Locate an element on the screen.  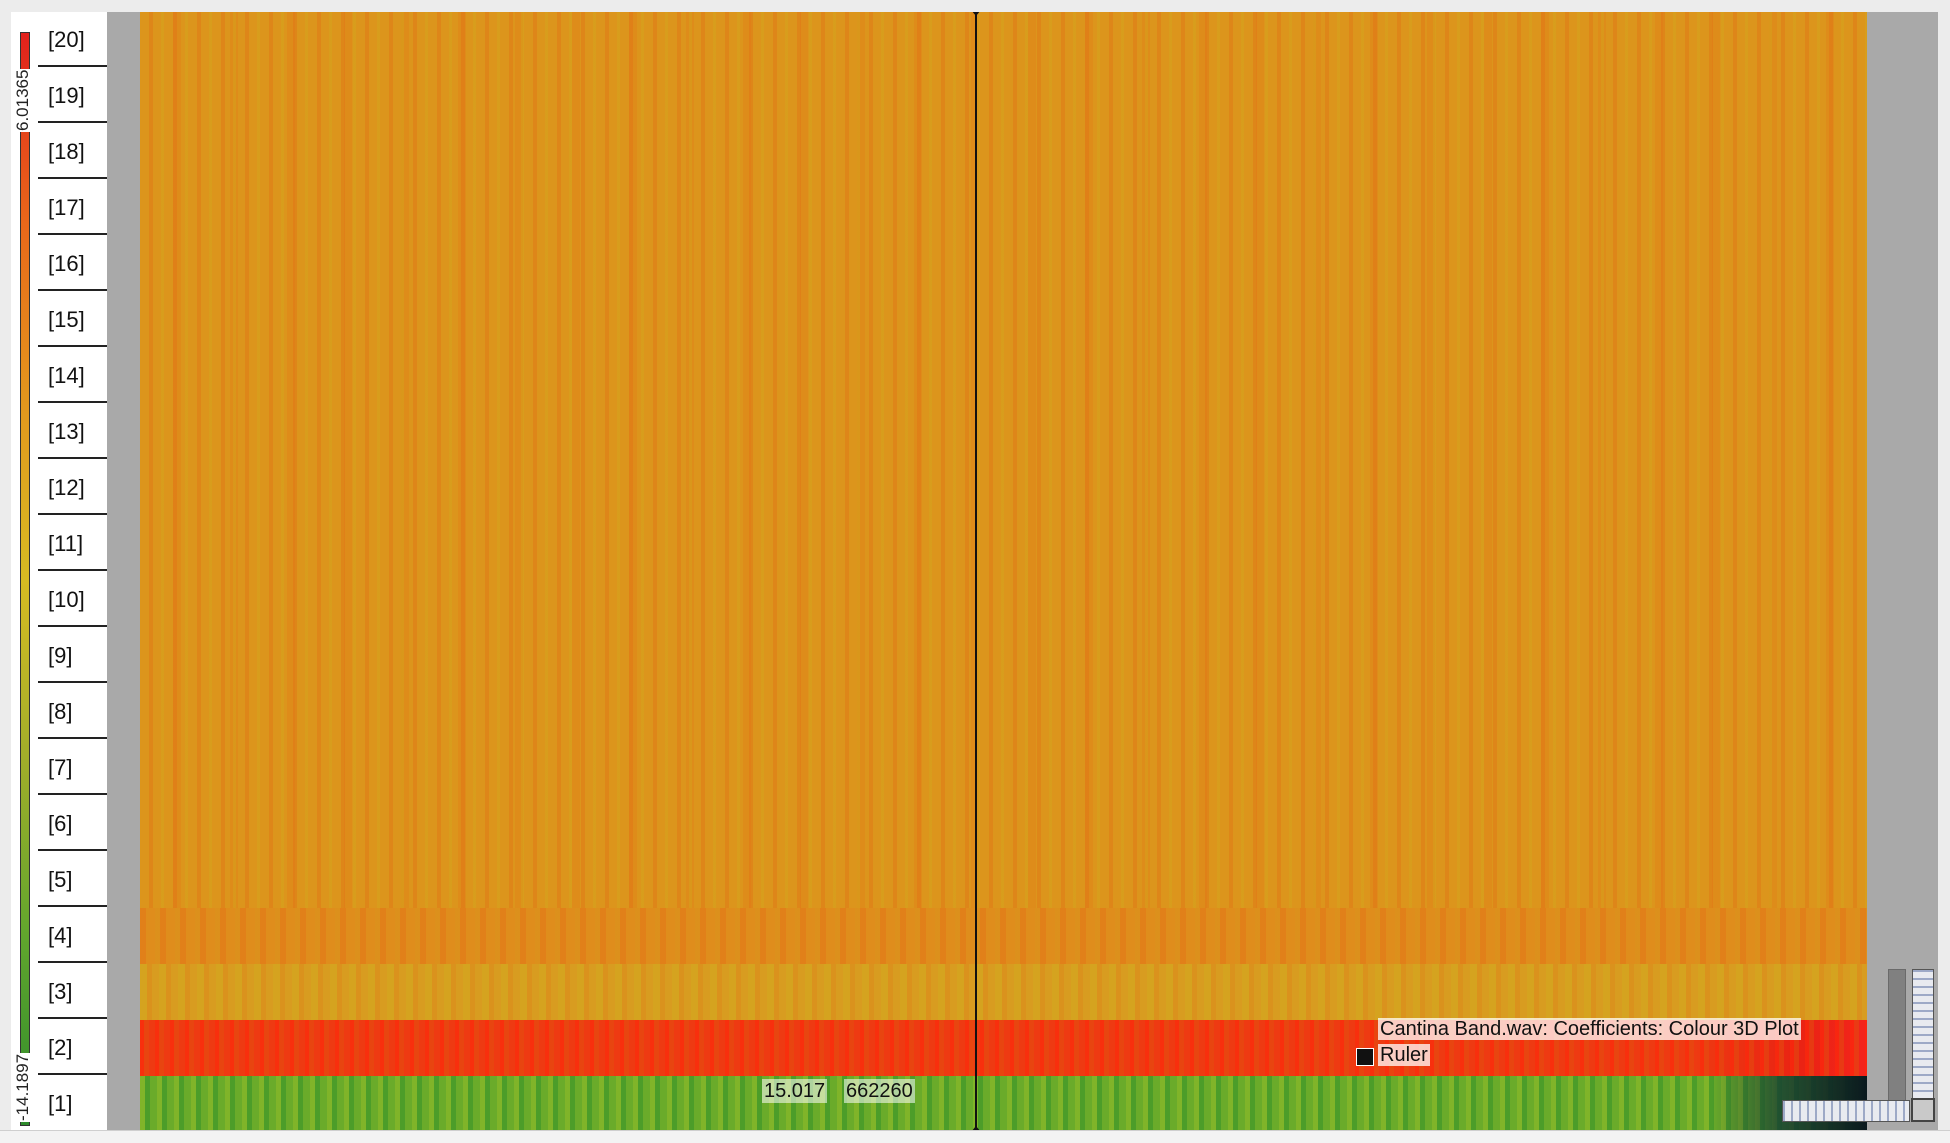
bin-label-13: [13] is located at coordinates (72, 431).